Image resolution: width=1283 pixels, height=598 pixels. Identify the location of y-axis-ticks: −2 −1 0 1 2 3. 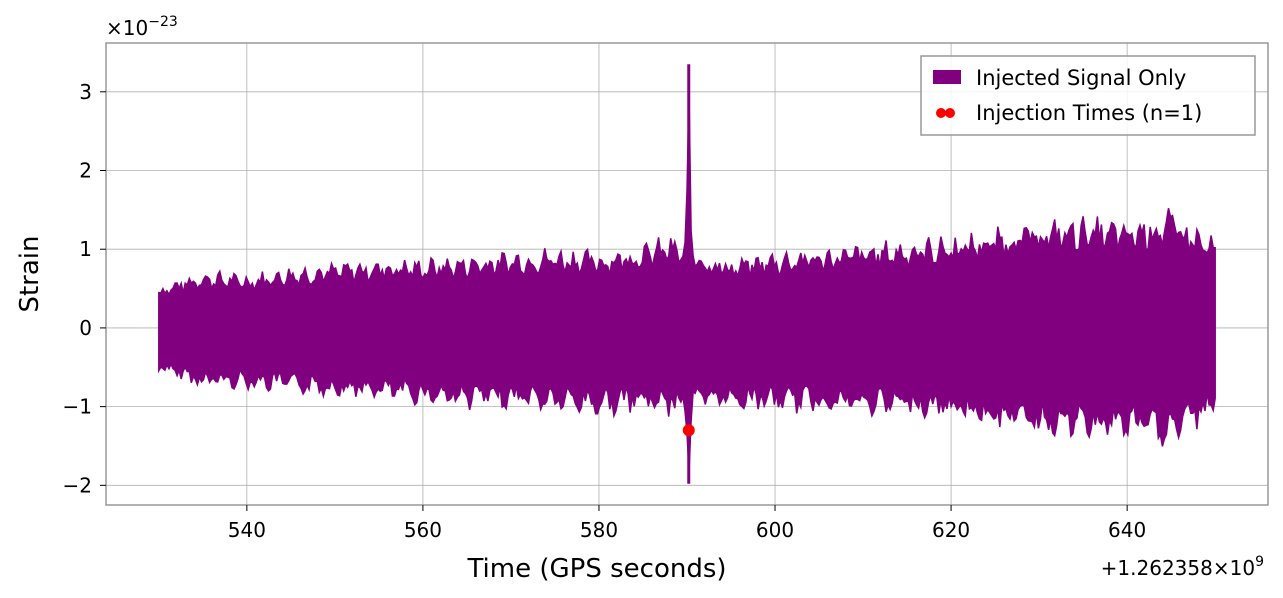
(84, 288).